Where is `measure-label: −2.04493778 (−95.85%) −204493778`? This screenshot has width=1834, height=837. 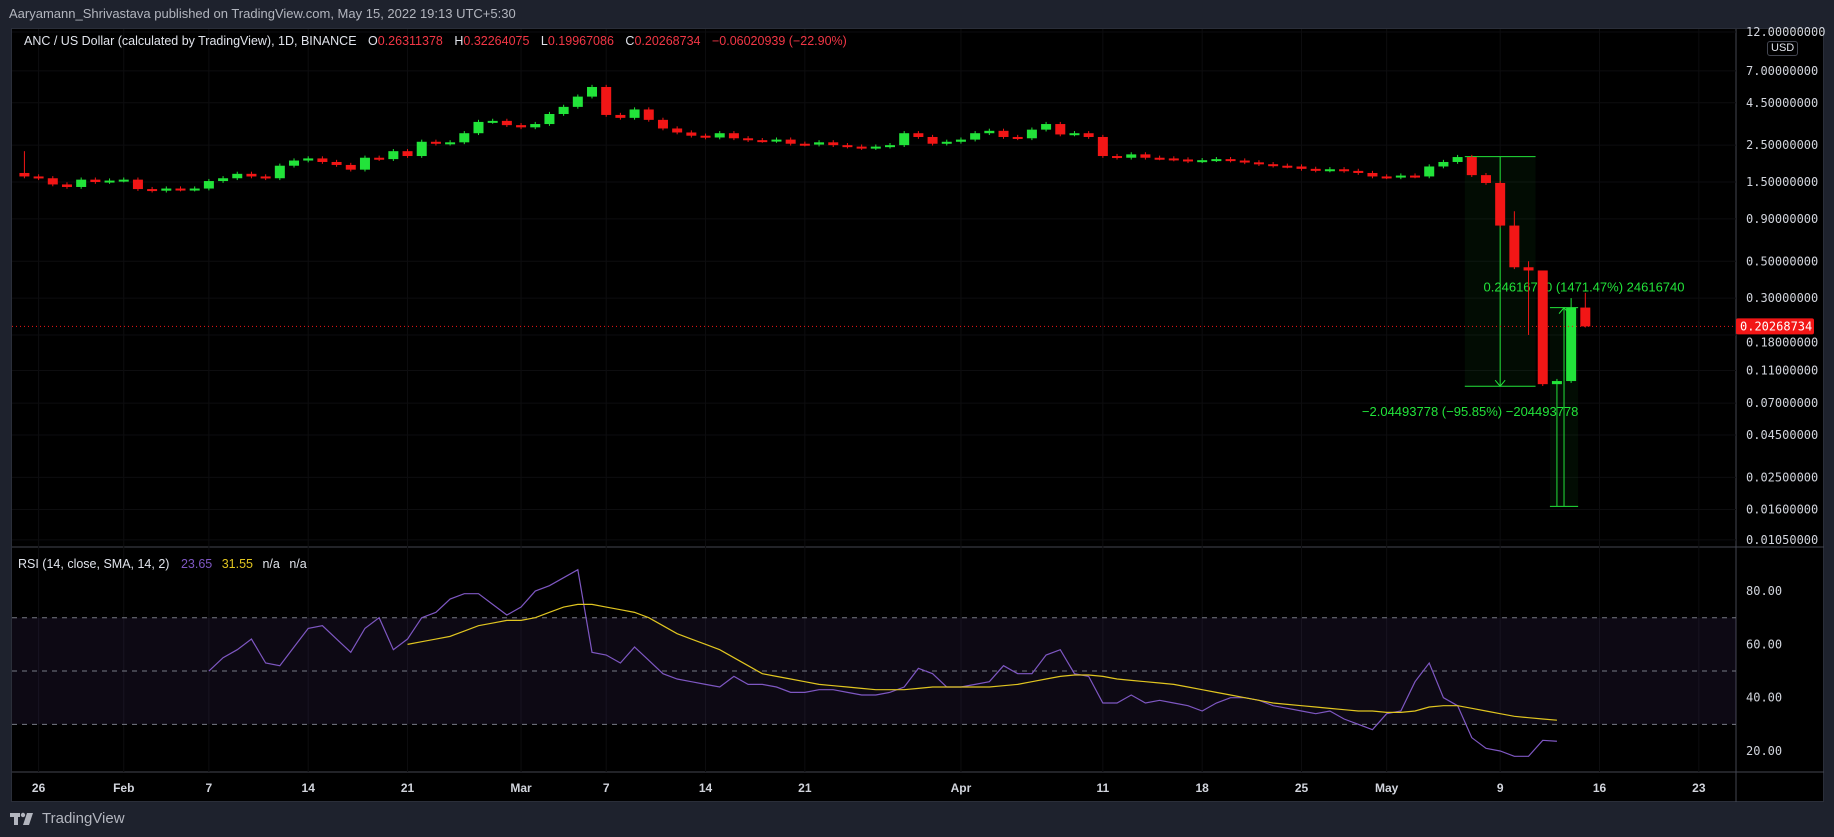 measure-label: −2.04493778 (−95.85%) −204493778 is located at coordinates (1470, 411).